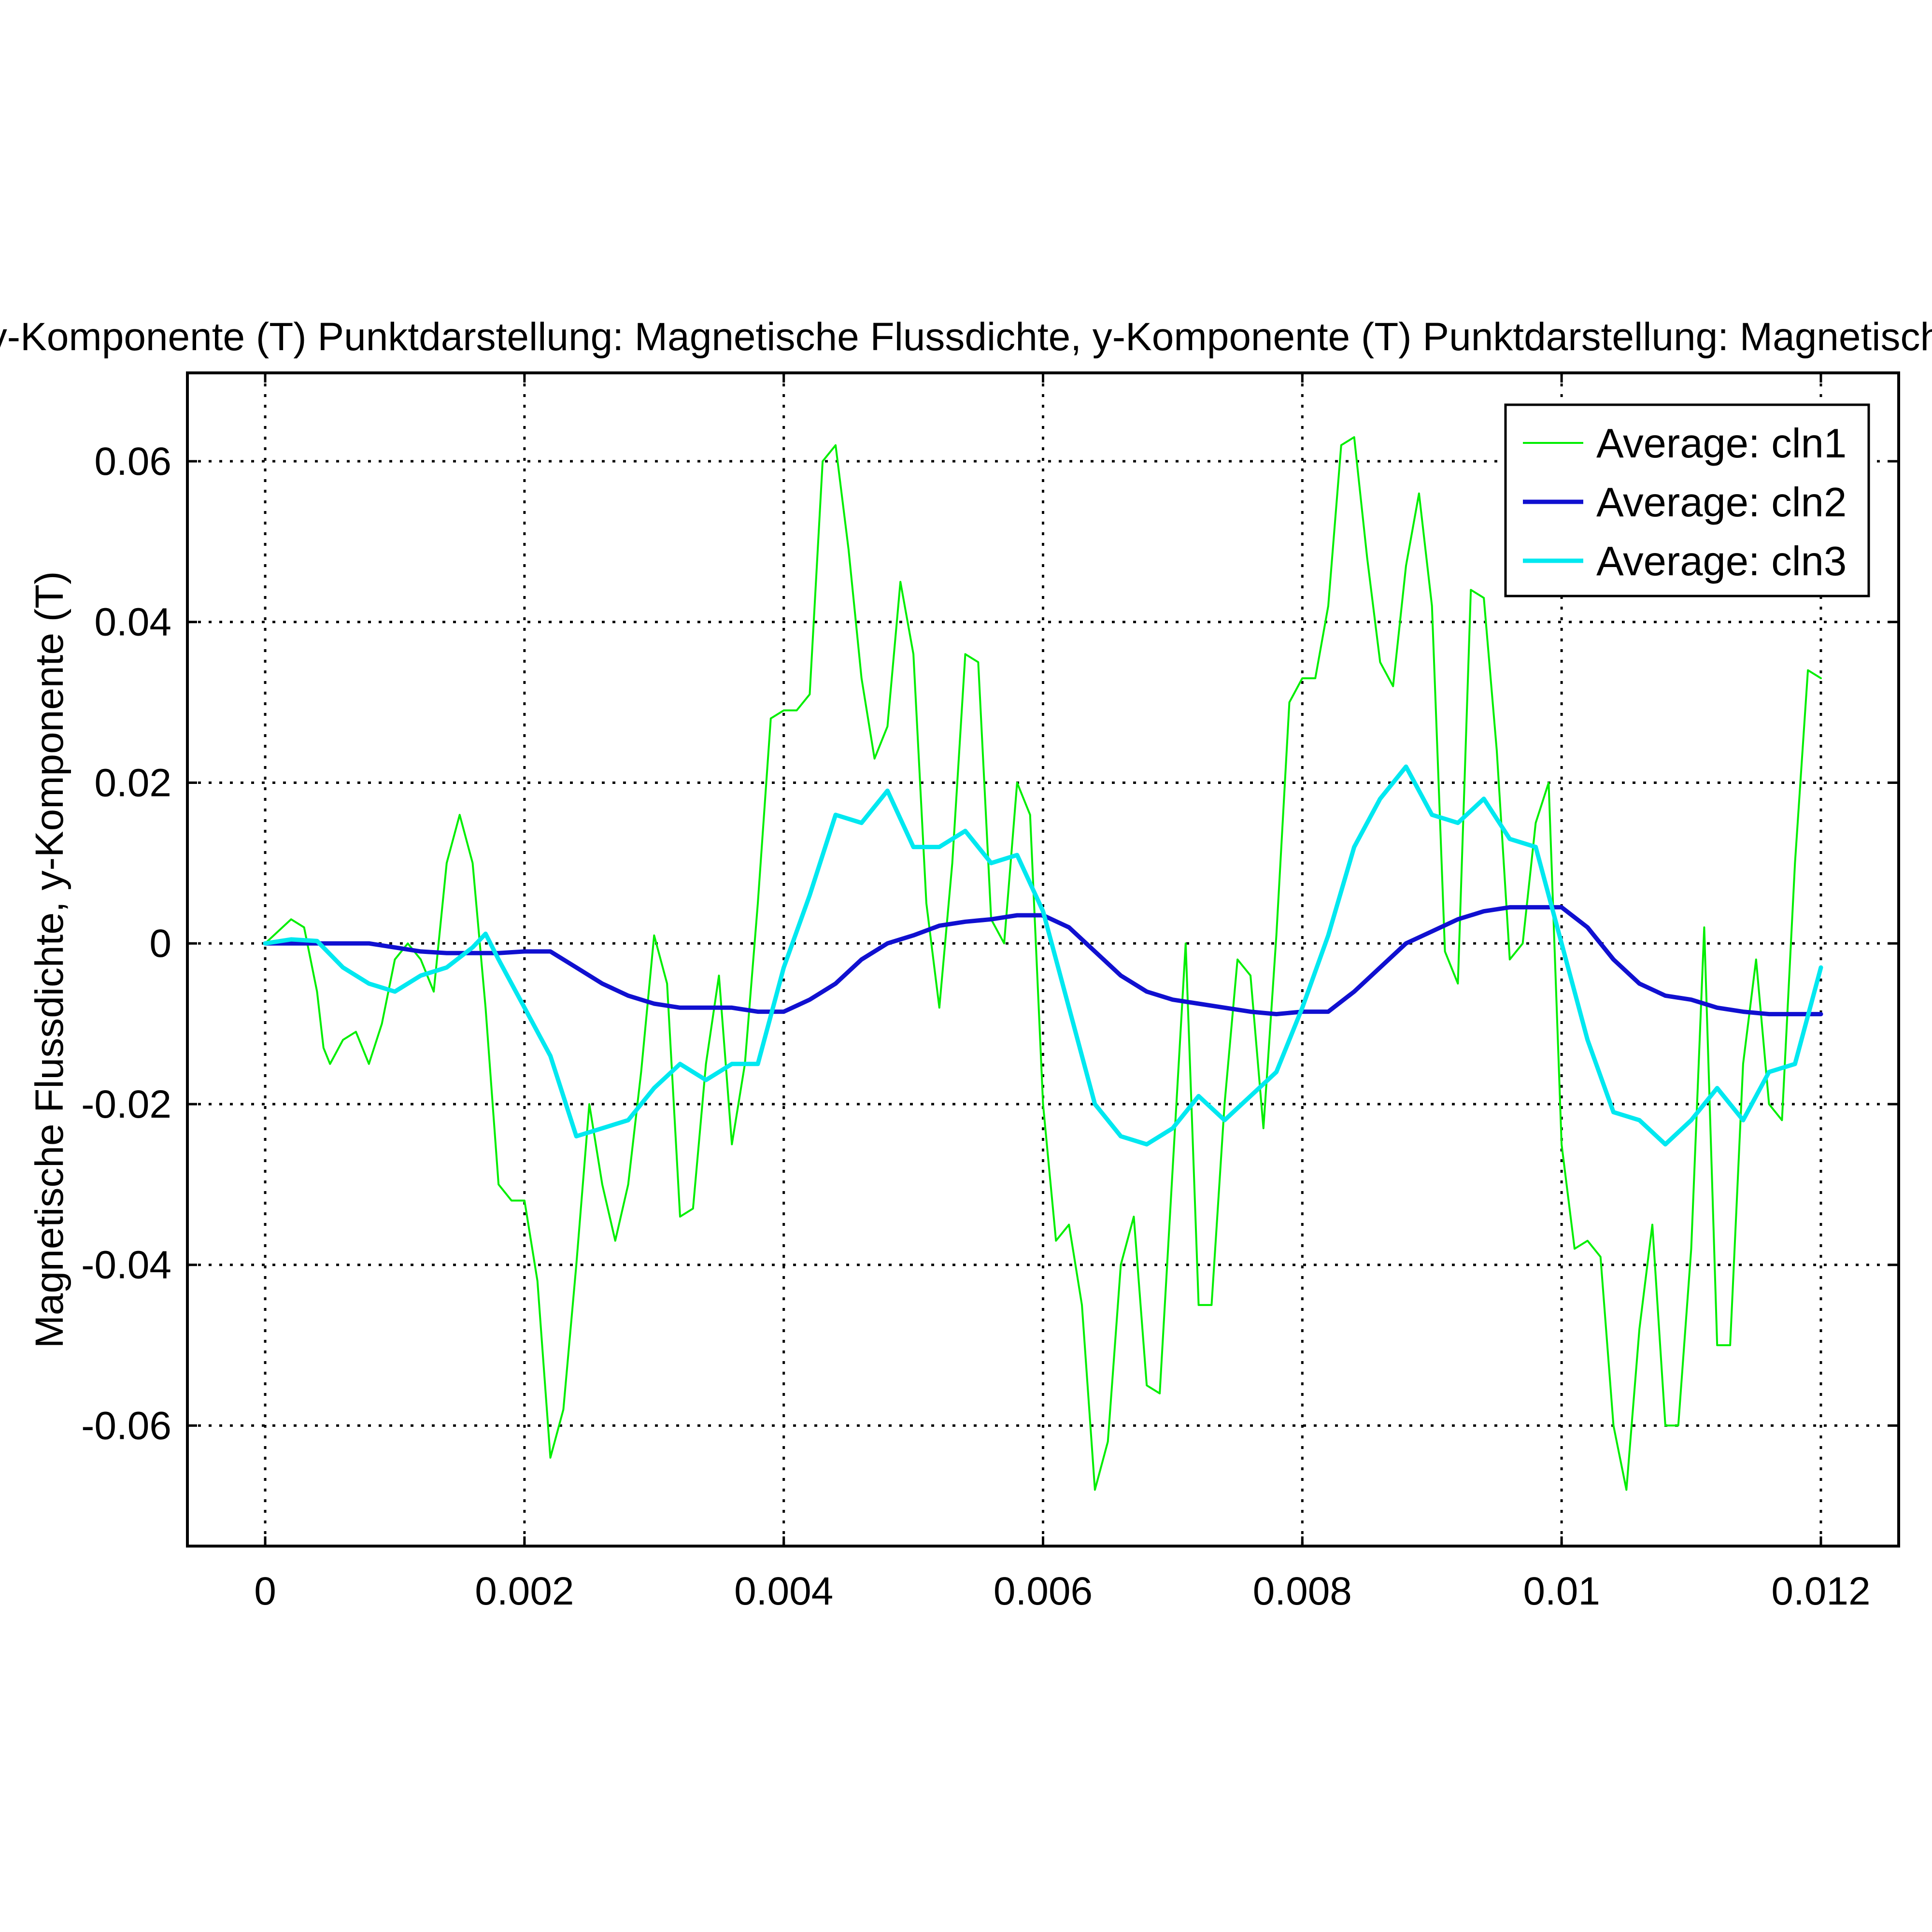  What do you see at coordinates (1721, 503) in the screenshot?
I see `legend-label-2: Average: cln2` at bounding box center [1721, 503].